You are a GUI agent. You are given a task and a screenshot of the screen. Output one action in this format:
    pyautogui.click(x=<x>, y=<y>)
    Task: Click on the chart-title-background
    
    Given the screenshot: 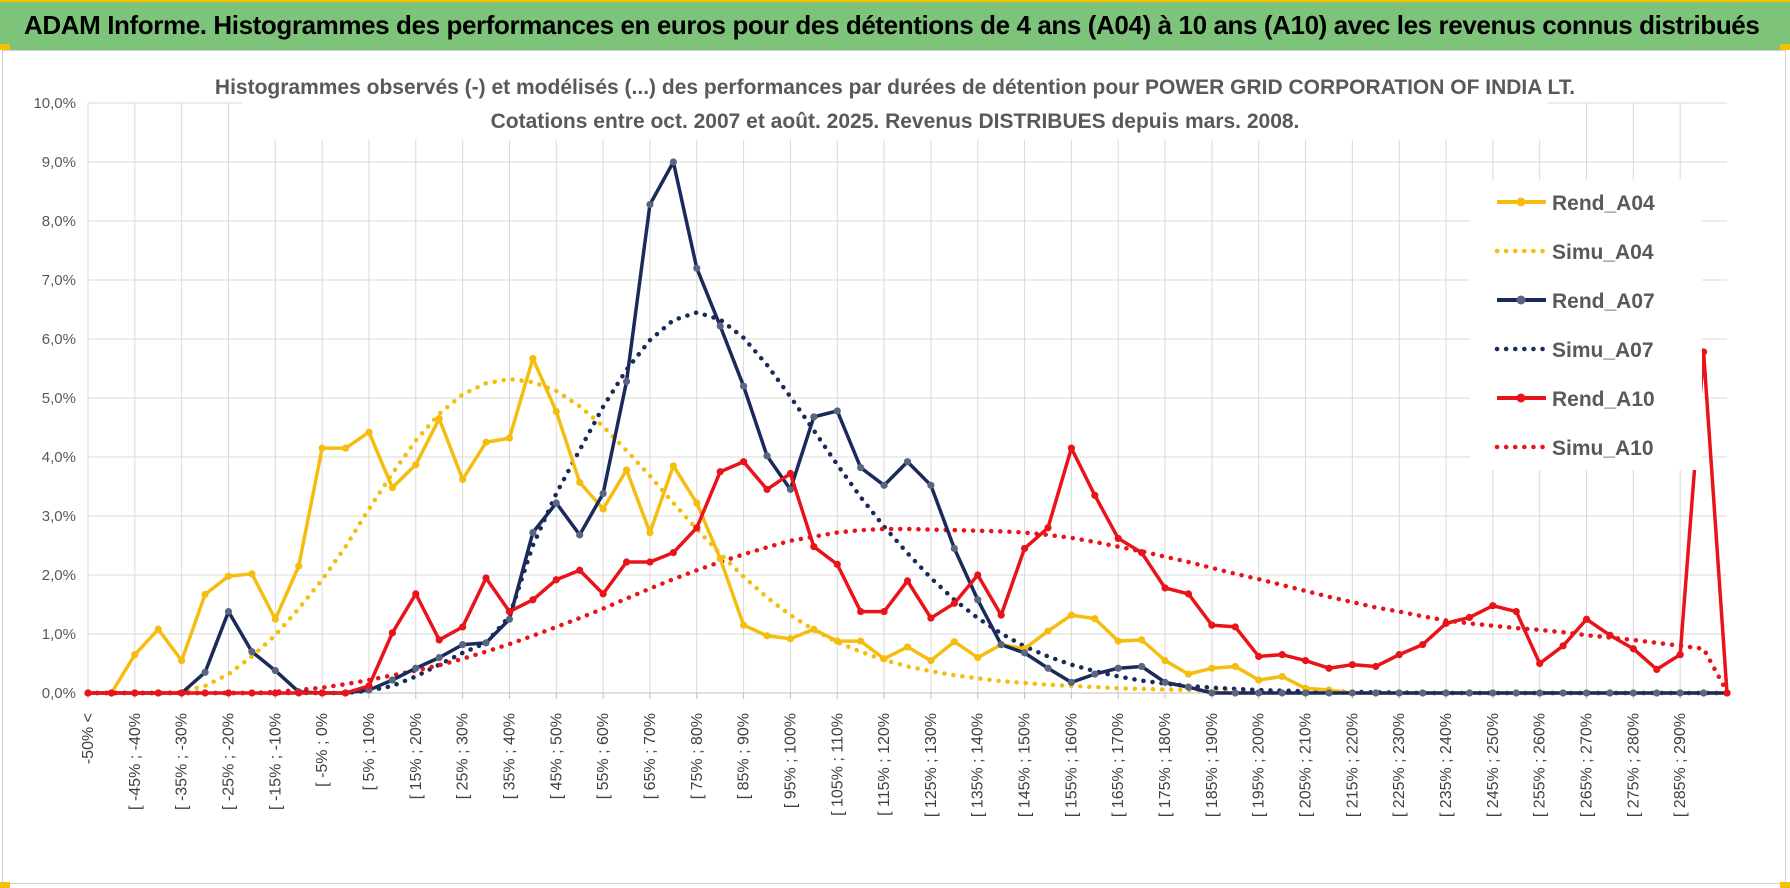 What is the action you would take?
    pyautogui.click(x=895, y=105)
    